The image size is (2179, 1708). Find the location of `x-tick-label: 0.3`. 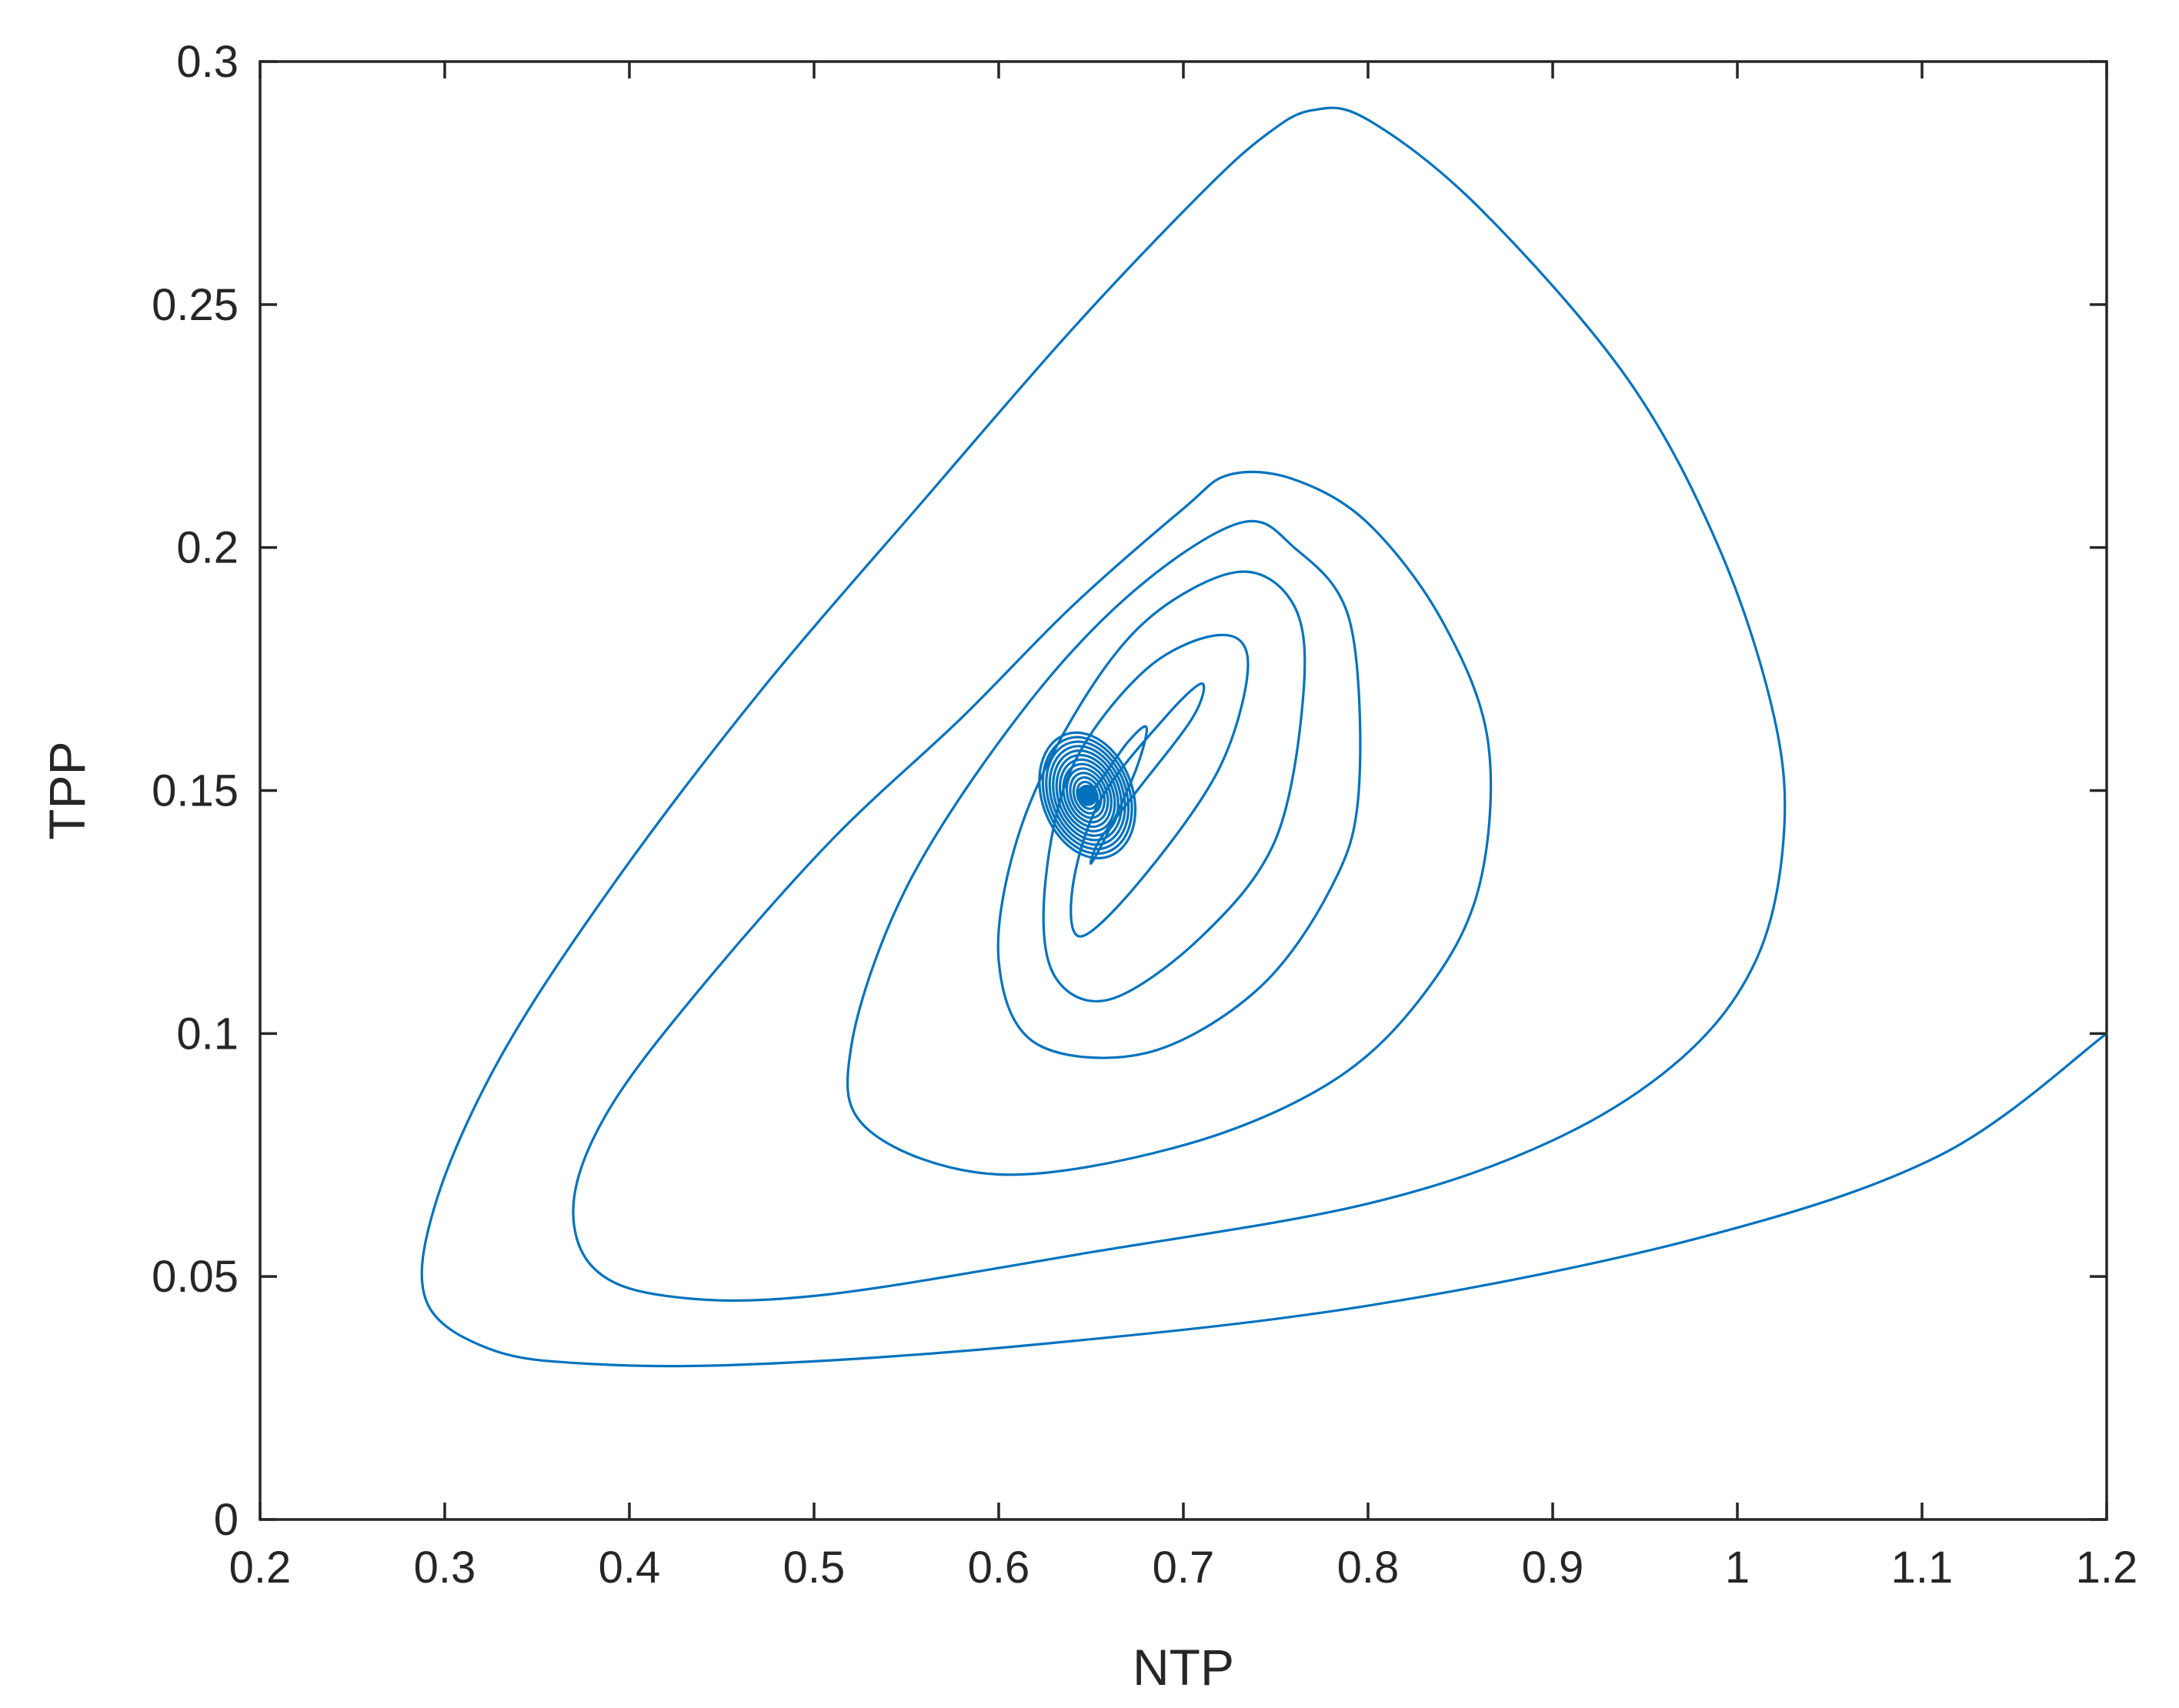

x-tick-label: 0.3 is located at coordinates (445, 1568).